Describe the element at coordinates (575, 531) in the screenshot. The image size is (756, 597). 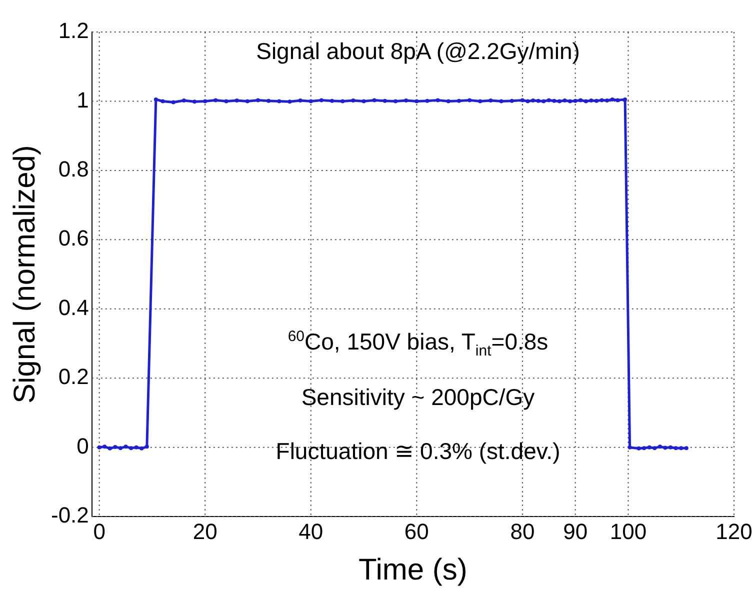
I see `x-tick-label: 90` at that location.